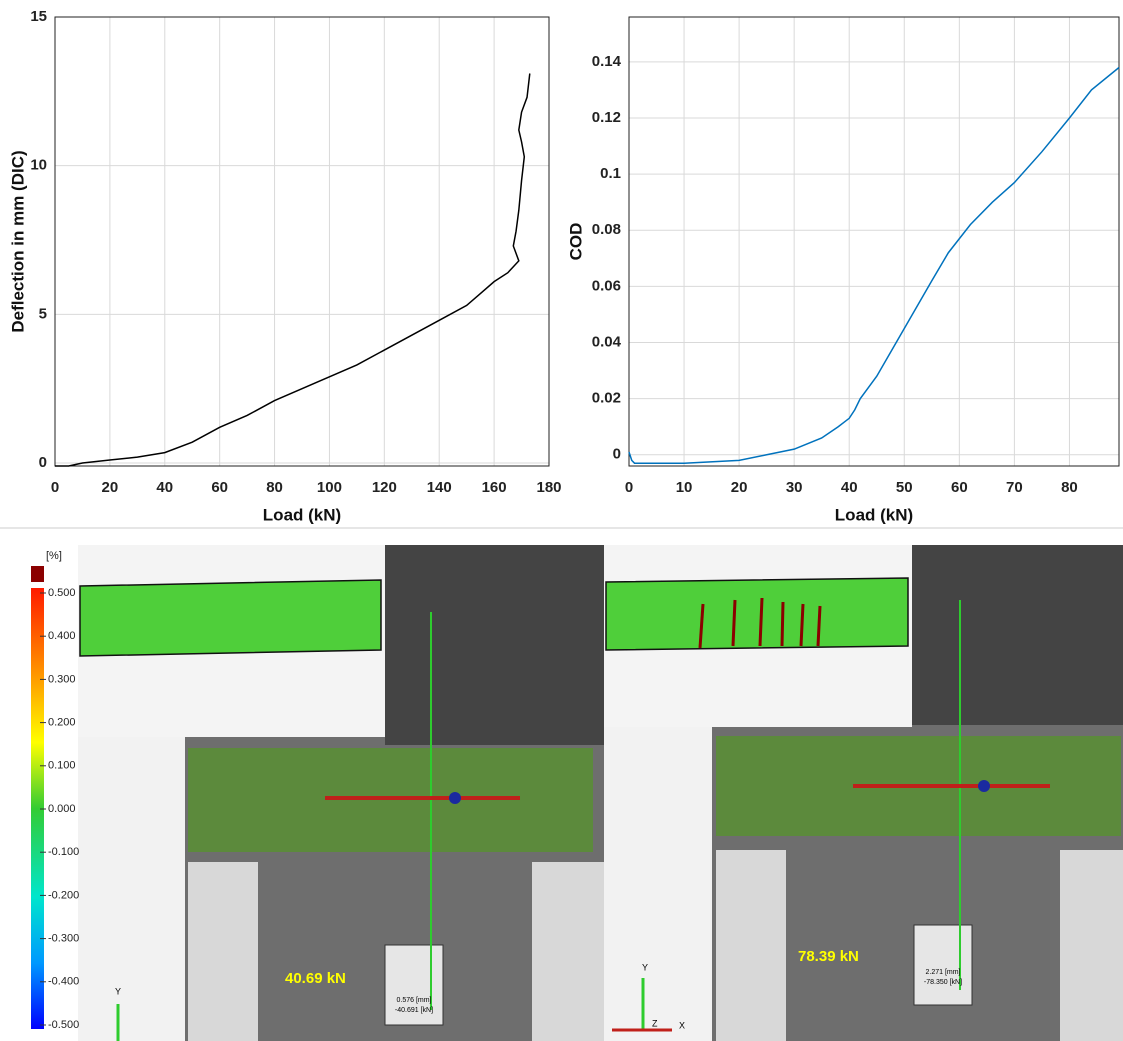  Describe the element at coordinates (606, 117) in the screenshot. I see `y-tick-label: 0.12` at that location.